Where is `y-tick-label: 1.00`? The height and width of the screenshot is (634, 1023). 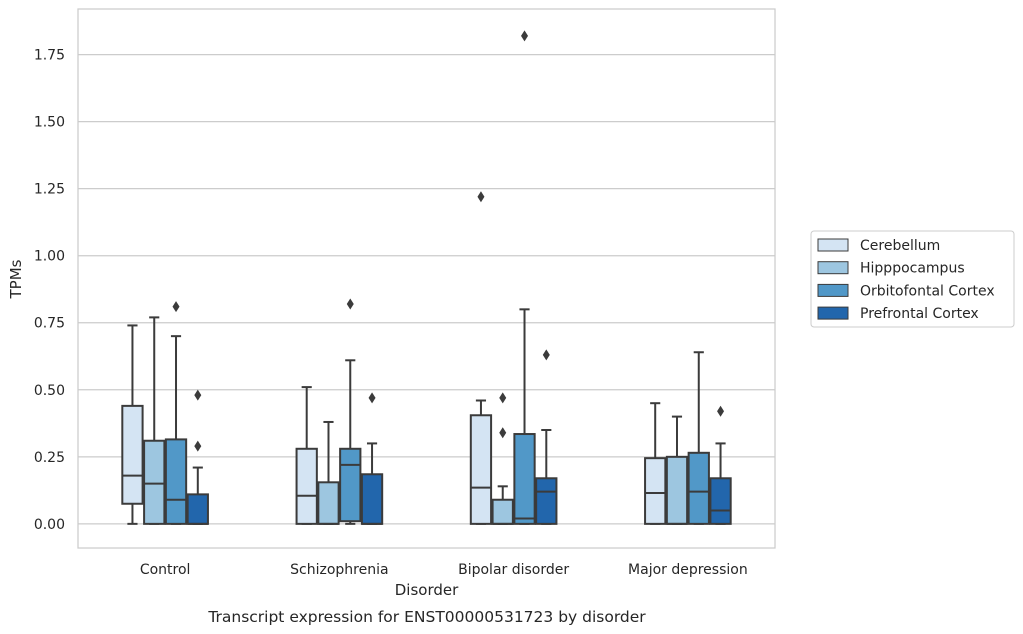
y-tick-label: 1.00 is located at coordinates (49, 257).